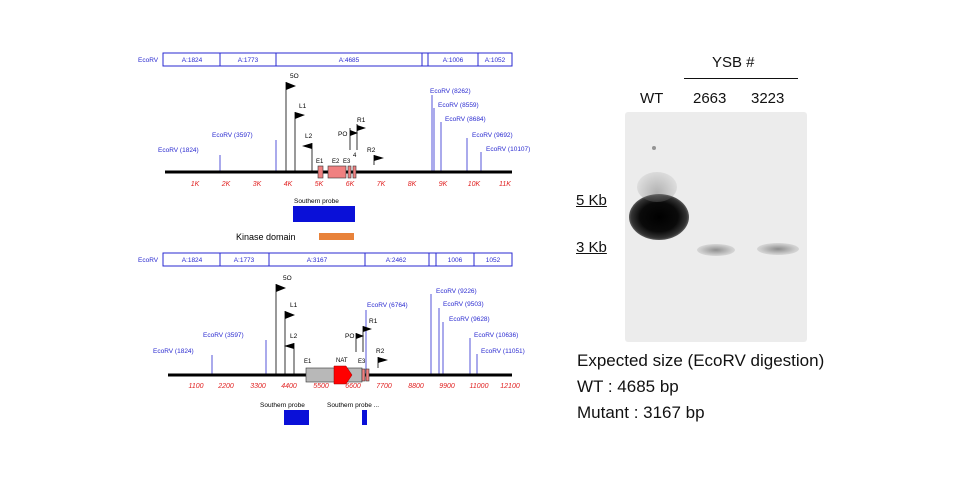 The height and width of the screenshot is (480, 960). What do you see at coordinates (474, 184) in the screenshot?
I see `tick-label: 10K` at bounding box center [474, 184].